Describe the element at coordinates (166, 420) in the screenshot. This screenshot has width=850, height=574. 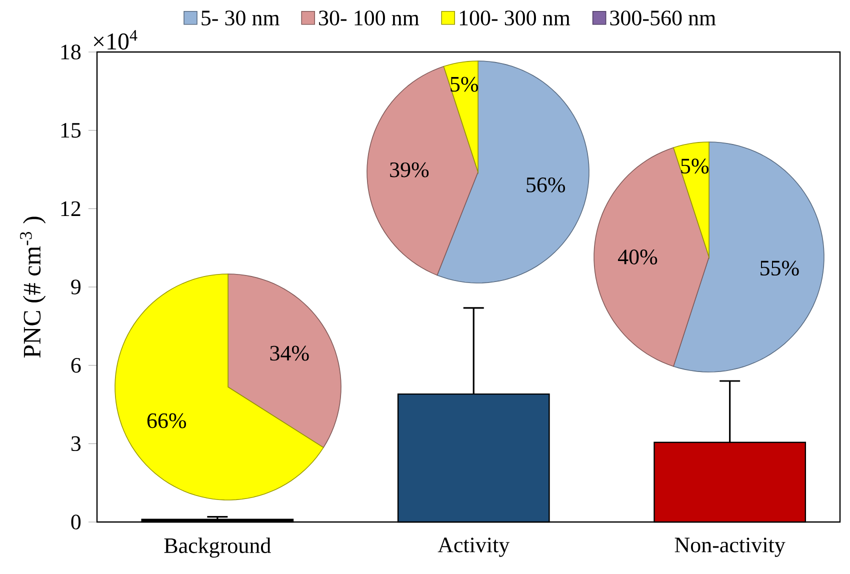
I see `data-label: 66%` at that location.